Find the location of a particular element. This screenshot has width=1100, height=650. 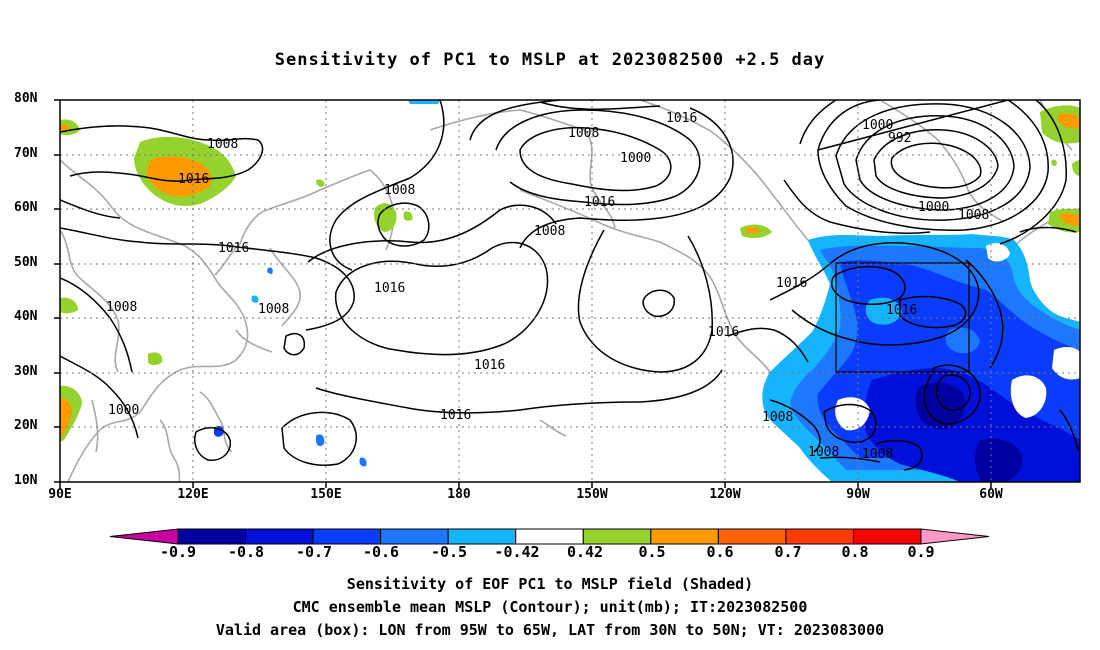

lon-label: 120W is located at coordinates (725, 494).